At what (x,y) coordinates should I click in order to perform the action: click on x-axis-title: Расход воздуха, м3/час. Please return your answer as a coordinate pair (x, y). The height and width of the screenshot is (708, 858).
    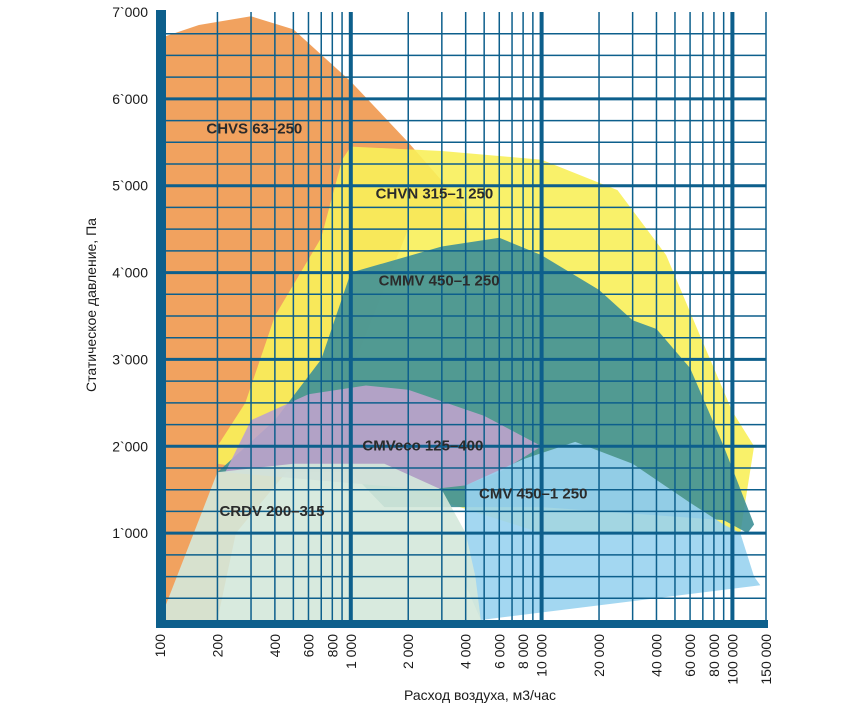
    Looking at the image, I should click on (480, 695).